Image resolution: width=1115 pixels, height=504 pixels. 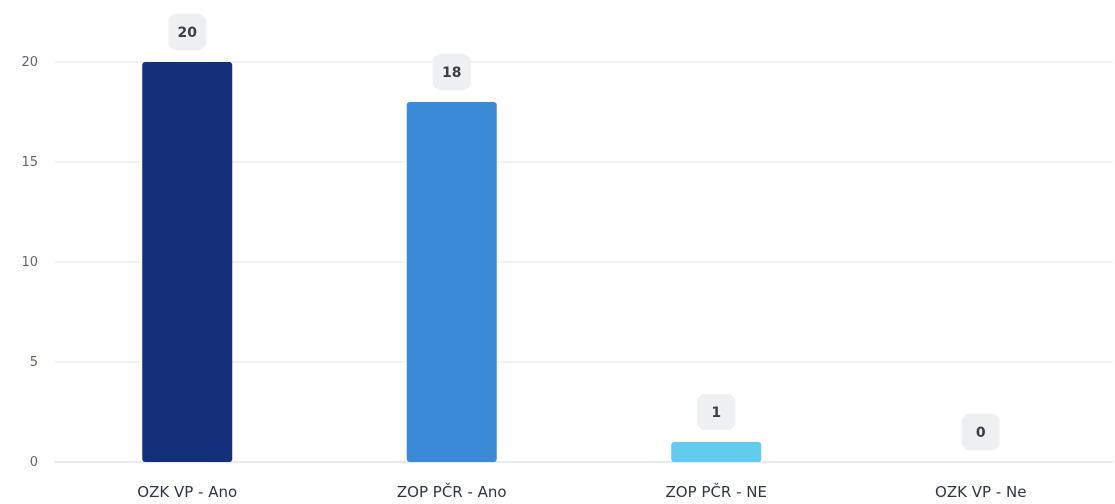 I want to click on x-tick-label: OZK VP - Ano, so click(x=187, y=491).